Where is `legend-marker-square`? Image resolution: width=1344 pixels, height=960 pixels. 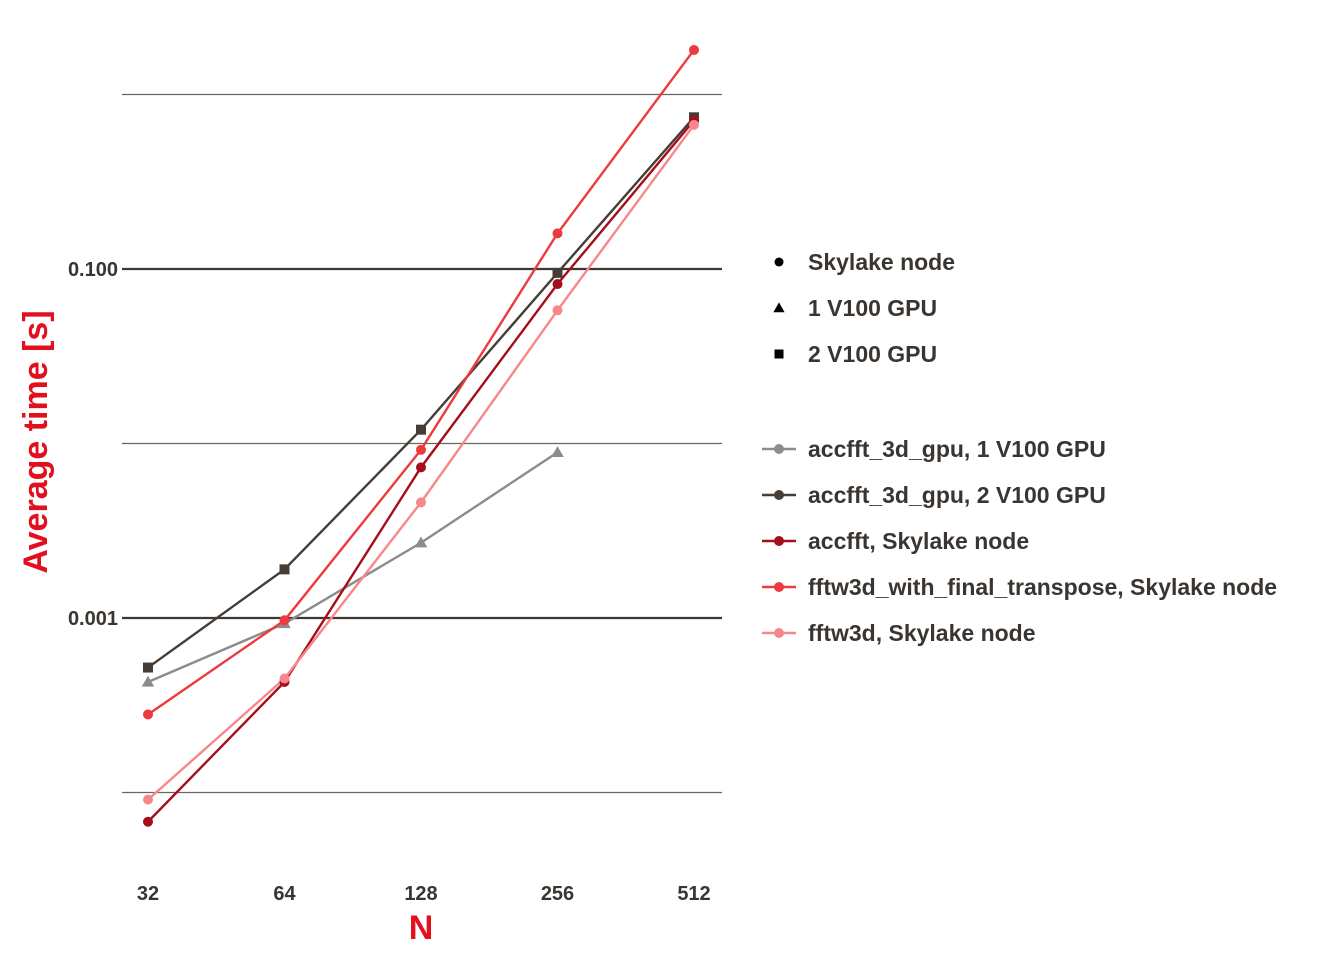 legend-marker-square is located at coordinates (779, 354).